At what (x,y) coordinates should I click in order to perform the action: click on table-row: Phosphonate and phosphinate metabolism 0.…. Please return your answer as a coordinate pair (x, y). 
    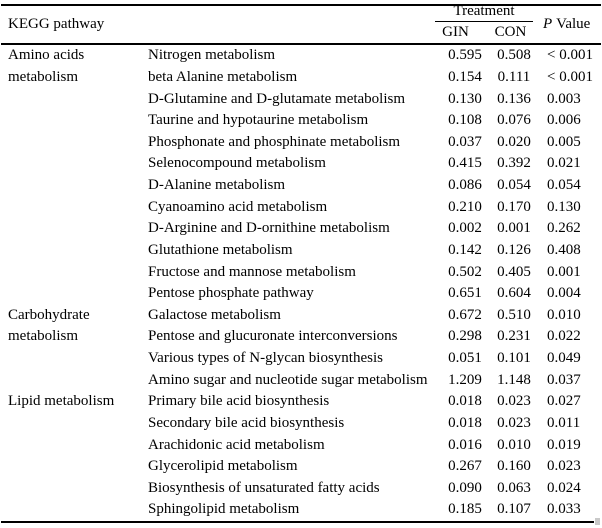
    Looking at the image, I should click on (301, 143).